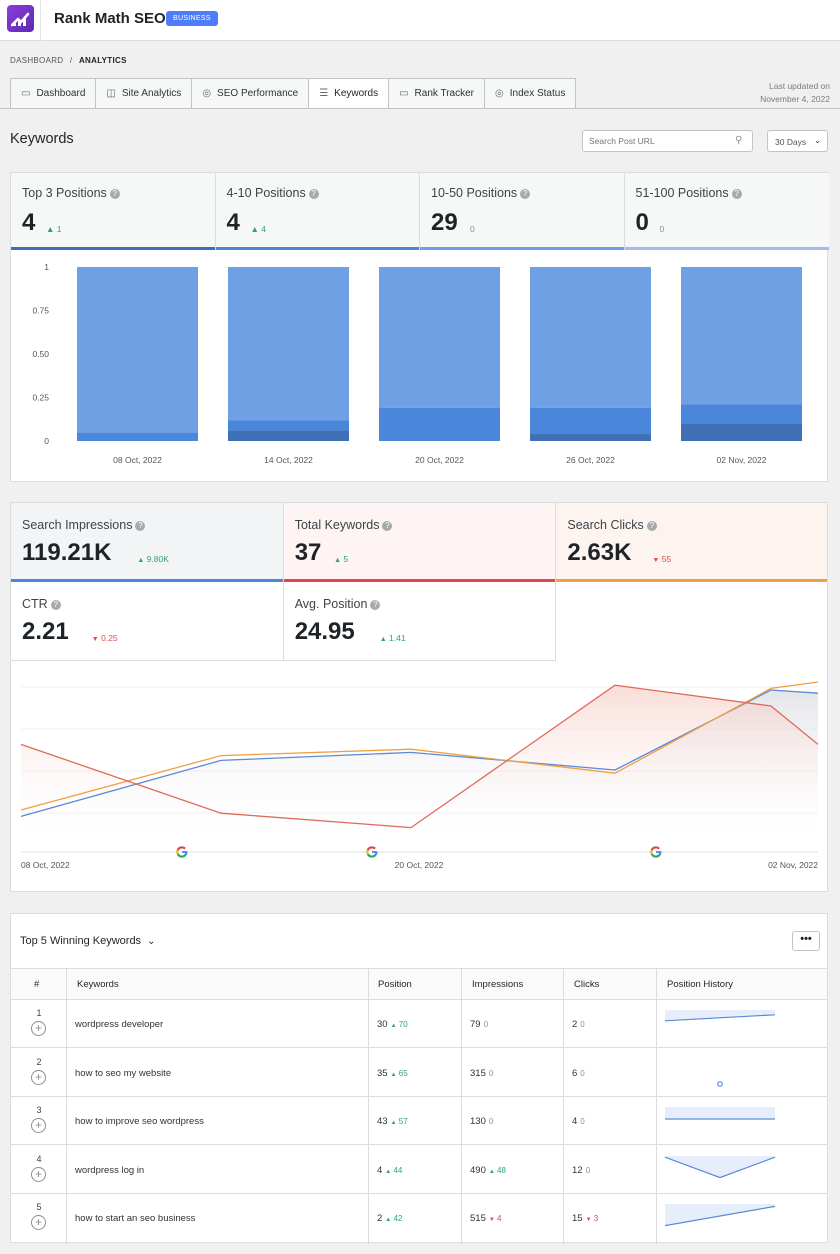 This screenshot has height=1254, width=840. Describe the element at coordinates (273, 193) in the screenshot. I see `position-card-label: 4-10 Positions?` at that location.